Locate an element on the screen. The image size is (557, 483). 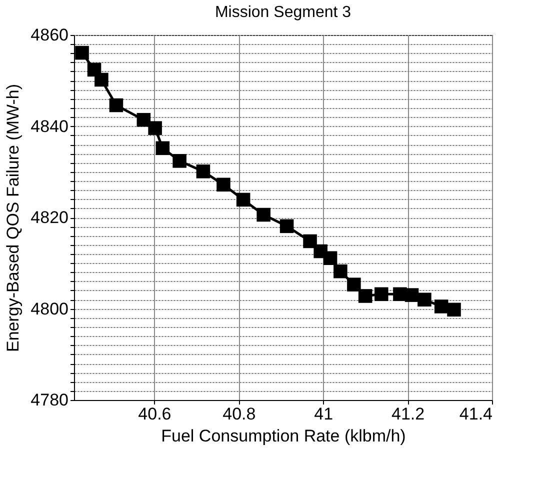
y-tick-label: 4820 is located at coordinates (49, 217).